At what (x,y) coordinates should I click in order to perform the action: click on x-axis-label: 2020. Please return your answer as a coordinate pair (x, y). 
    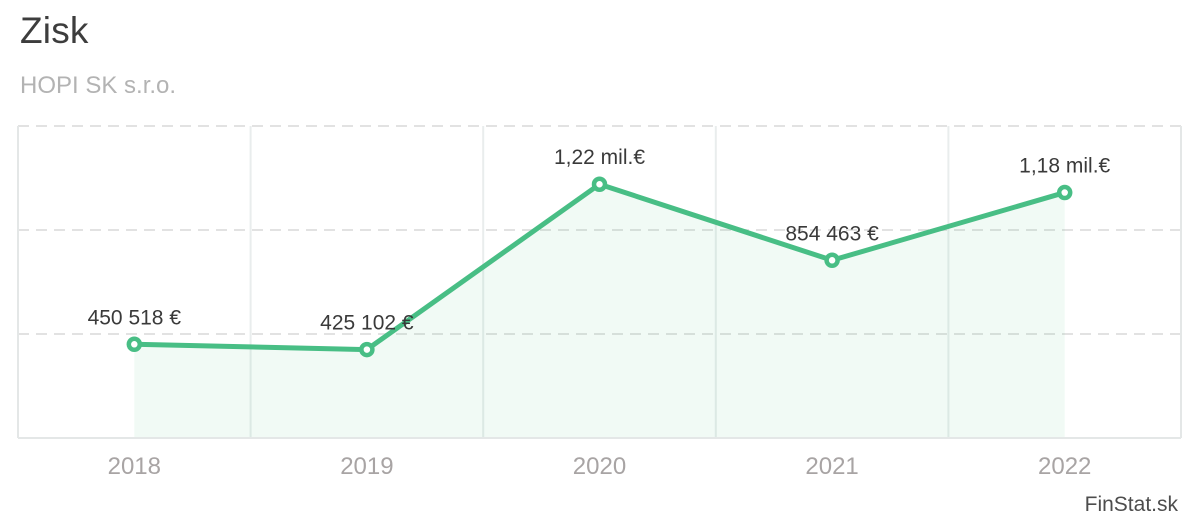
    Looking at the image, I should click on (599, 466).